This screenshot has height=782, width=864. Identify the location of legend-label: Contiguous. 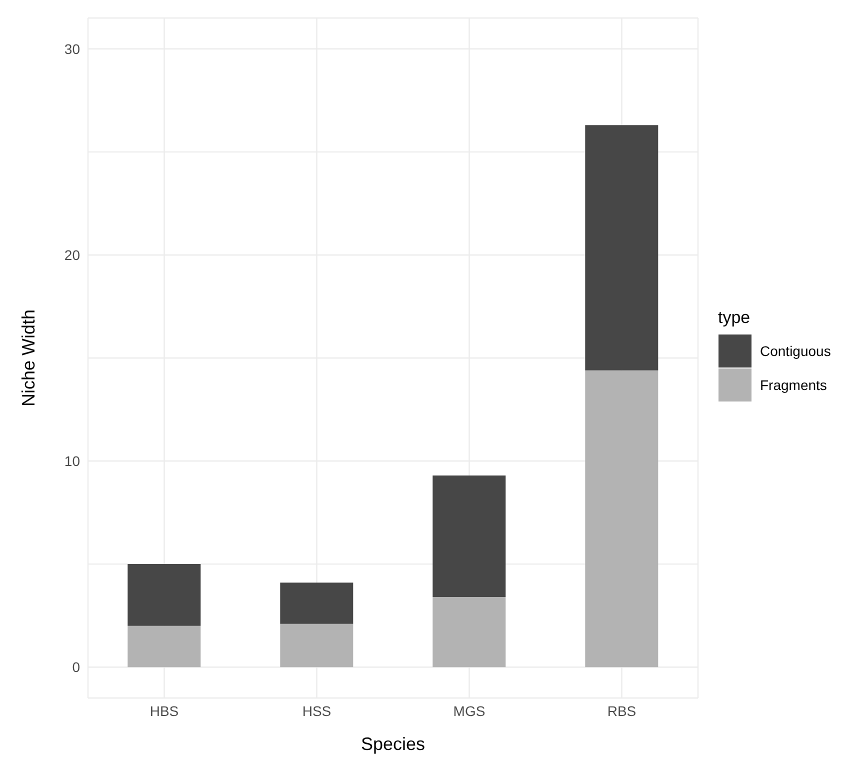
(795, 351).